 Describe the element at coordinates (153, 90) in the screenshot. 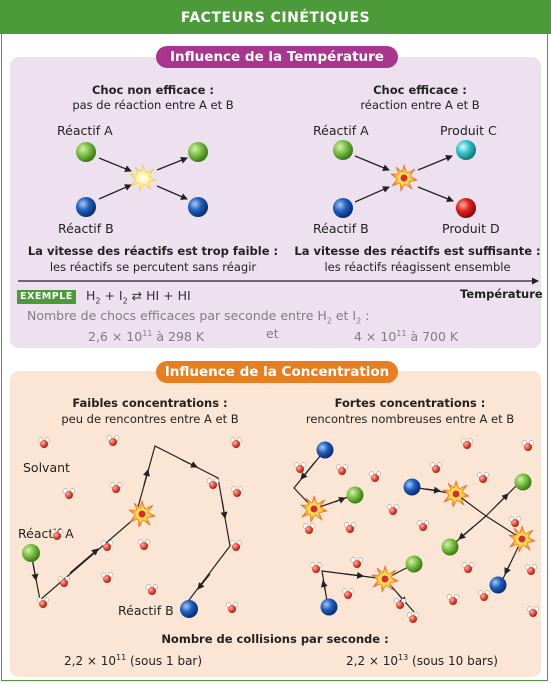

I see `ineffective-collision-heading: Choc non efficace :` at that location.